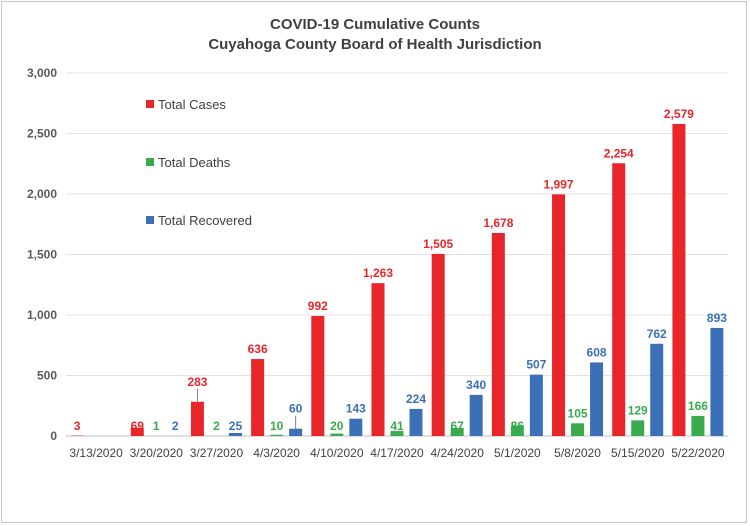  What do you see at coordinates (138, 426) in the screenshot?
I see `data-label: 69` at bounding box center [138, 426].